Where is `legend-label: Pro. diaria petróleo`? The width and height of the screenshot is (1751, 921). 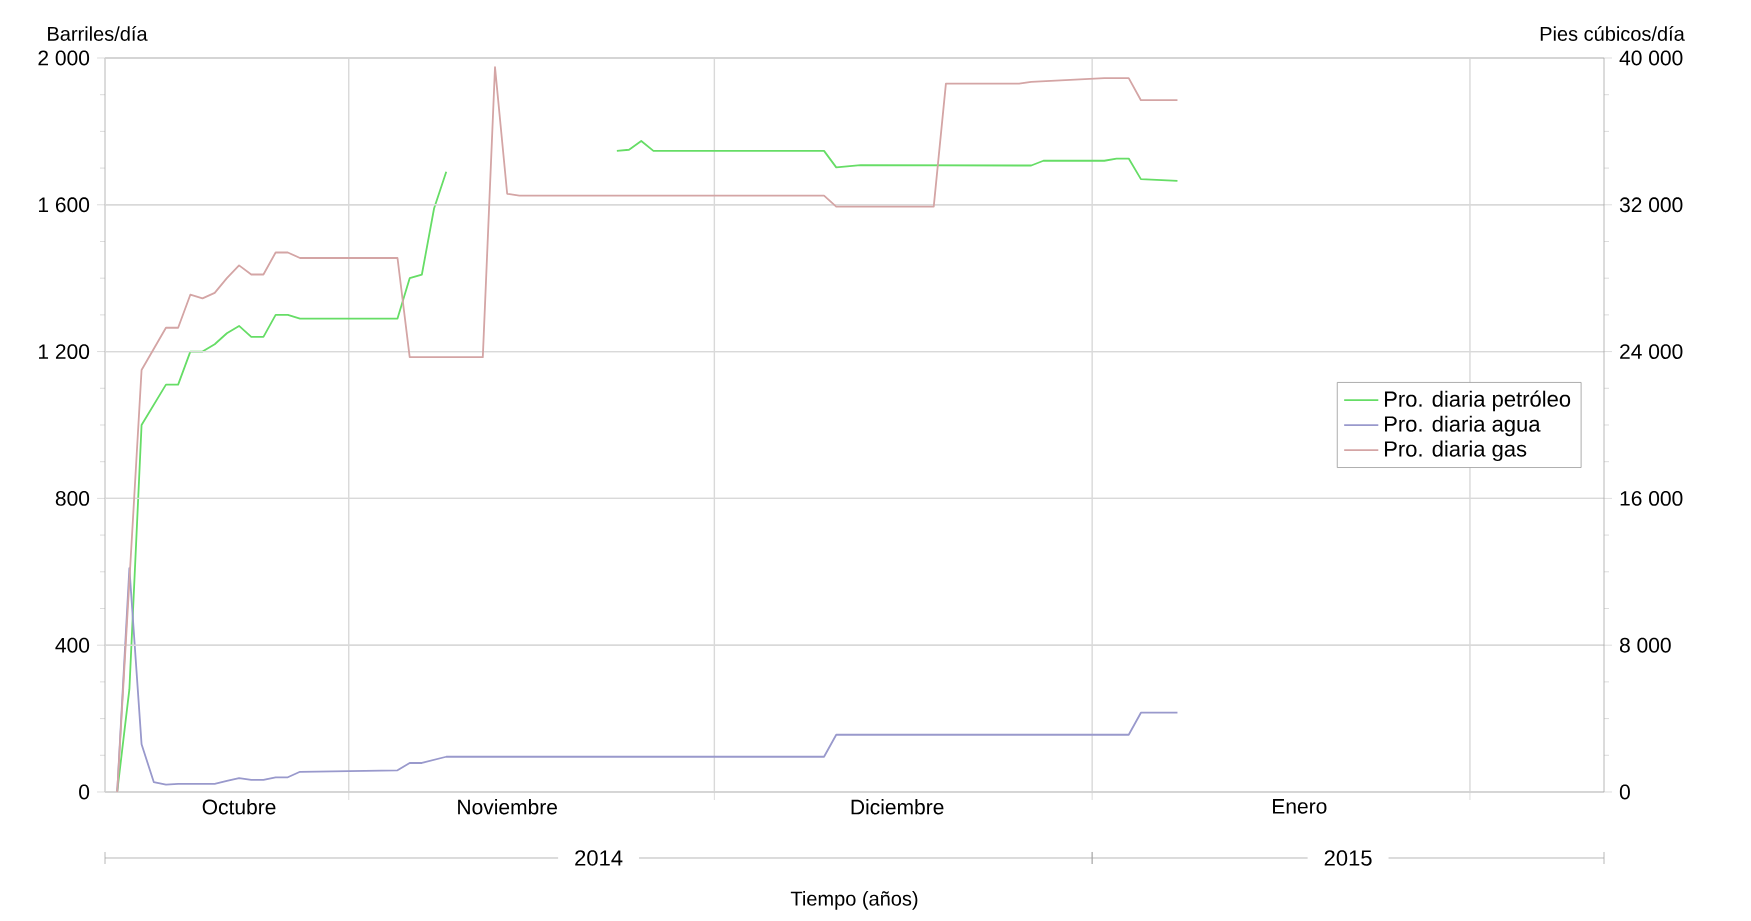
legend-label: Pro. diaria petróleo is located at coordinates (1478, 401).